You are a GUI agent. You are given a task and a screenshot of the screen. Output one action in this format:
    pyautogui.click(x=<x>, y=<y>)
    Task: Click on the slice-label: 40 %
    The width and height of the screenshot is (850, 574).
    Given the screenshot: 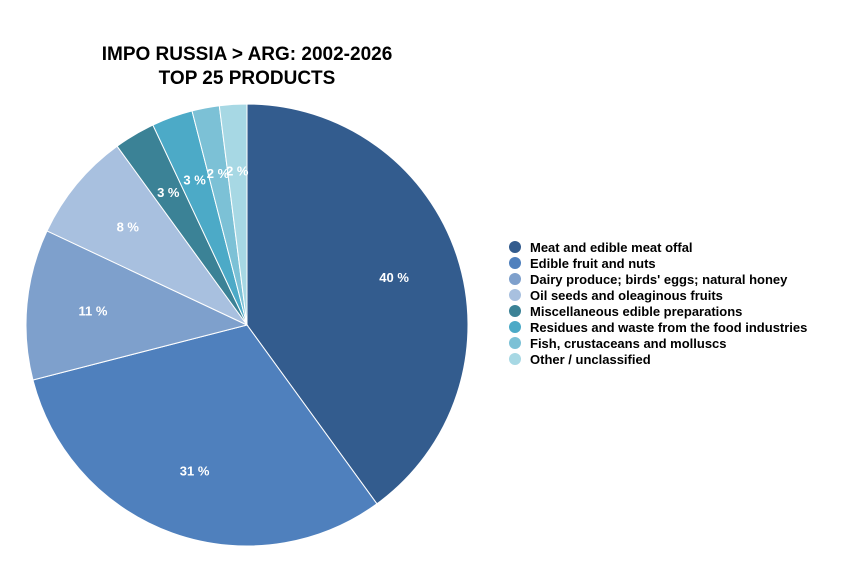 What is the action you would take?
    pyautogui.click(x=394, y=277)
    